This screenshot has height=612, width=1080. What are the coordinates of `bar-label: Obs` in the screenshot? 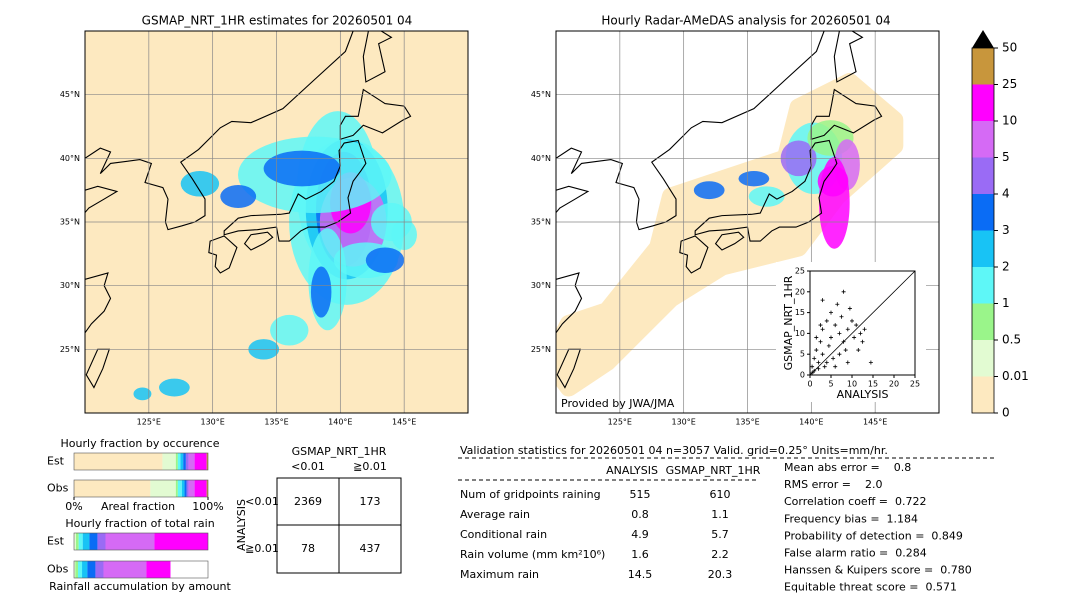 It's located at (58, 569).